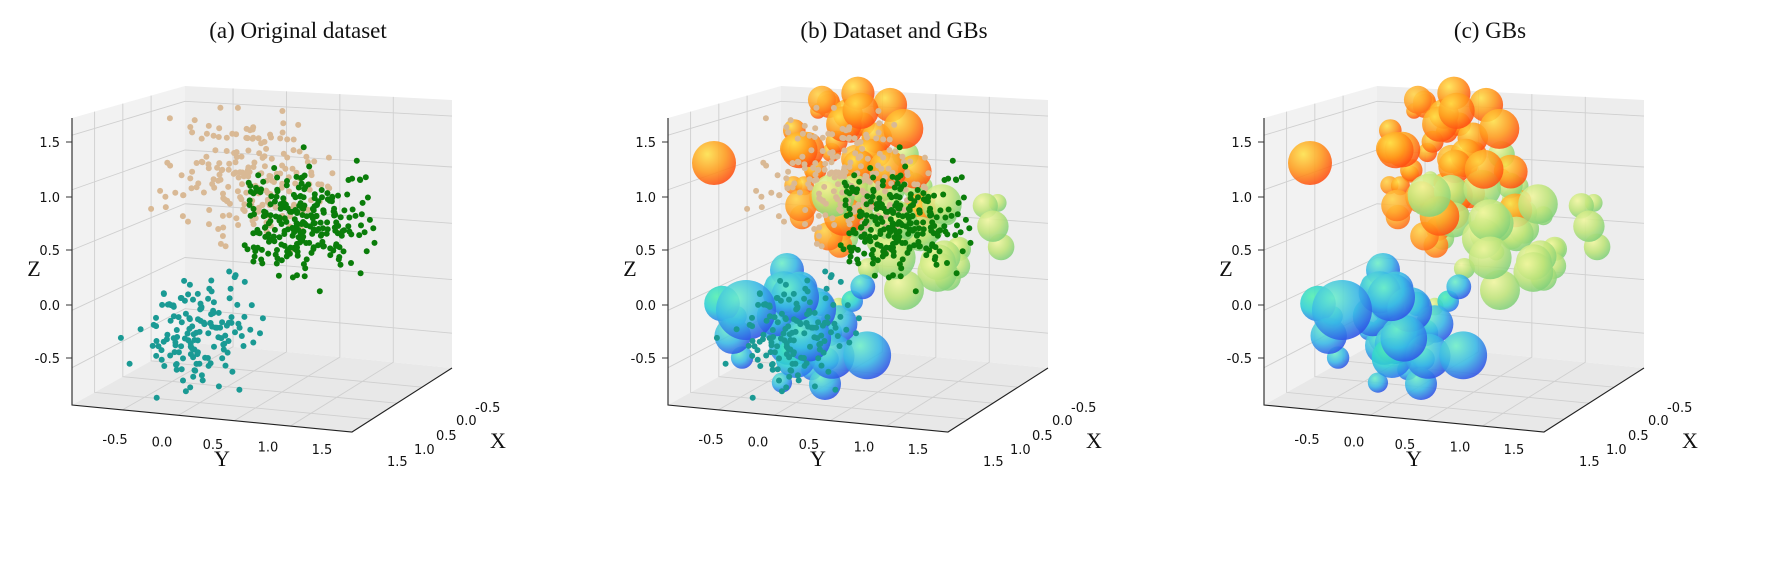  What do you see at coordinates (894, 30) in the screenshot?
I see `panel-title: (b) Dataset and GBs` at bounding box center [894, 30].